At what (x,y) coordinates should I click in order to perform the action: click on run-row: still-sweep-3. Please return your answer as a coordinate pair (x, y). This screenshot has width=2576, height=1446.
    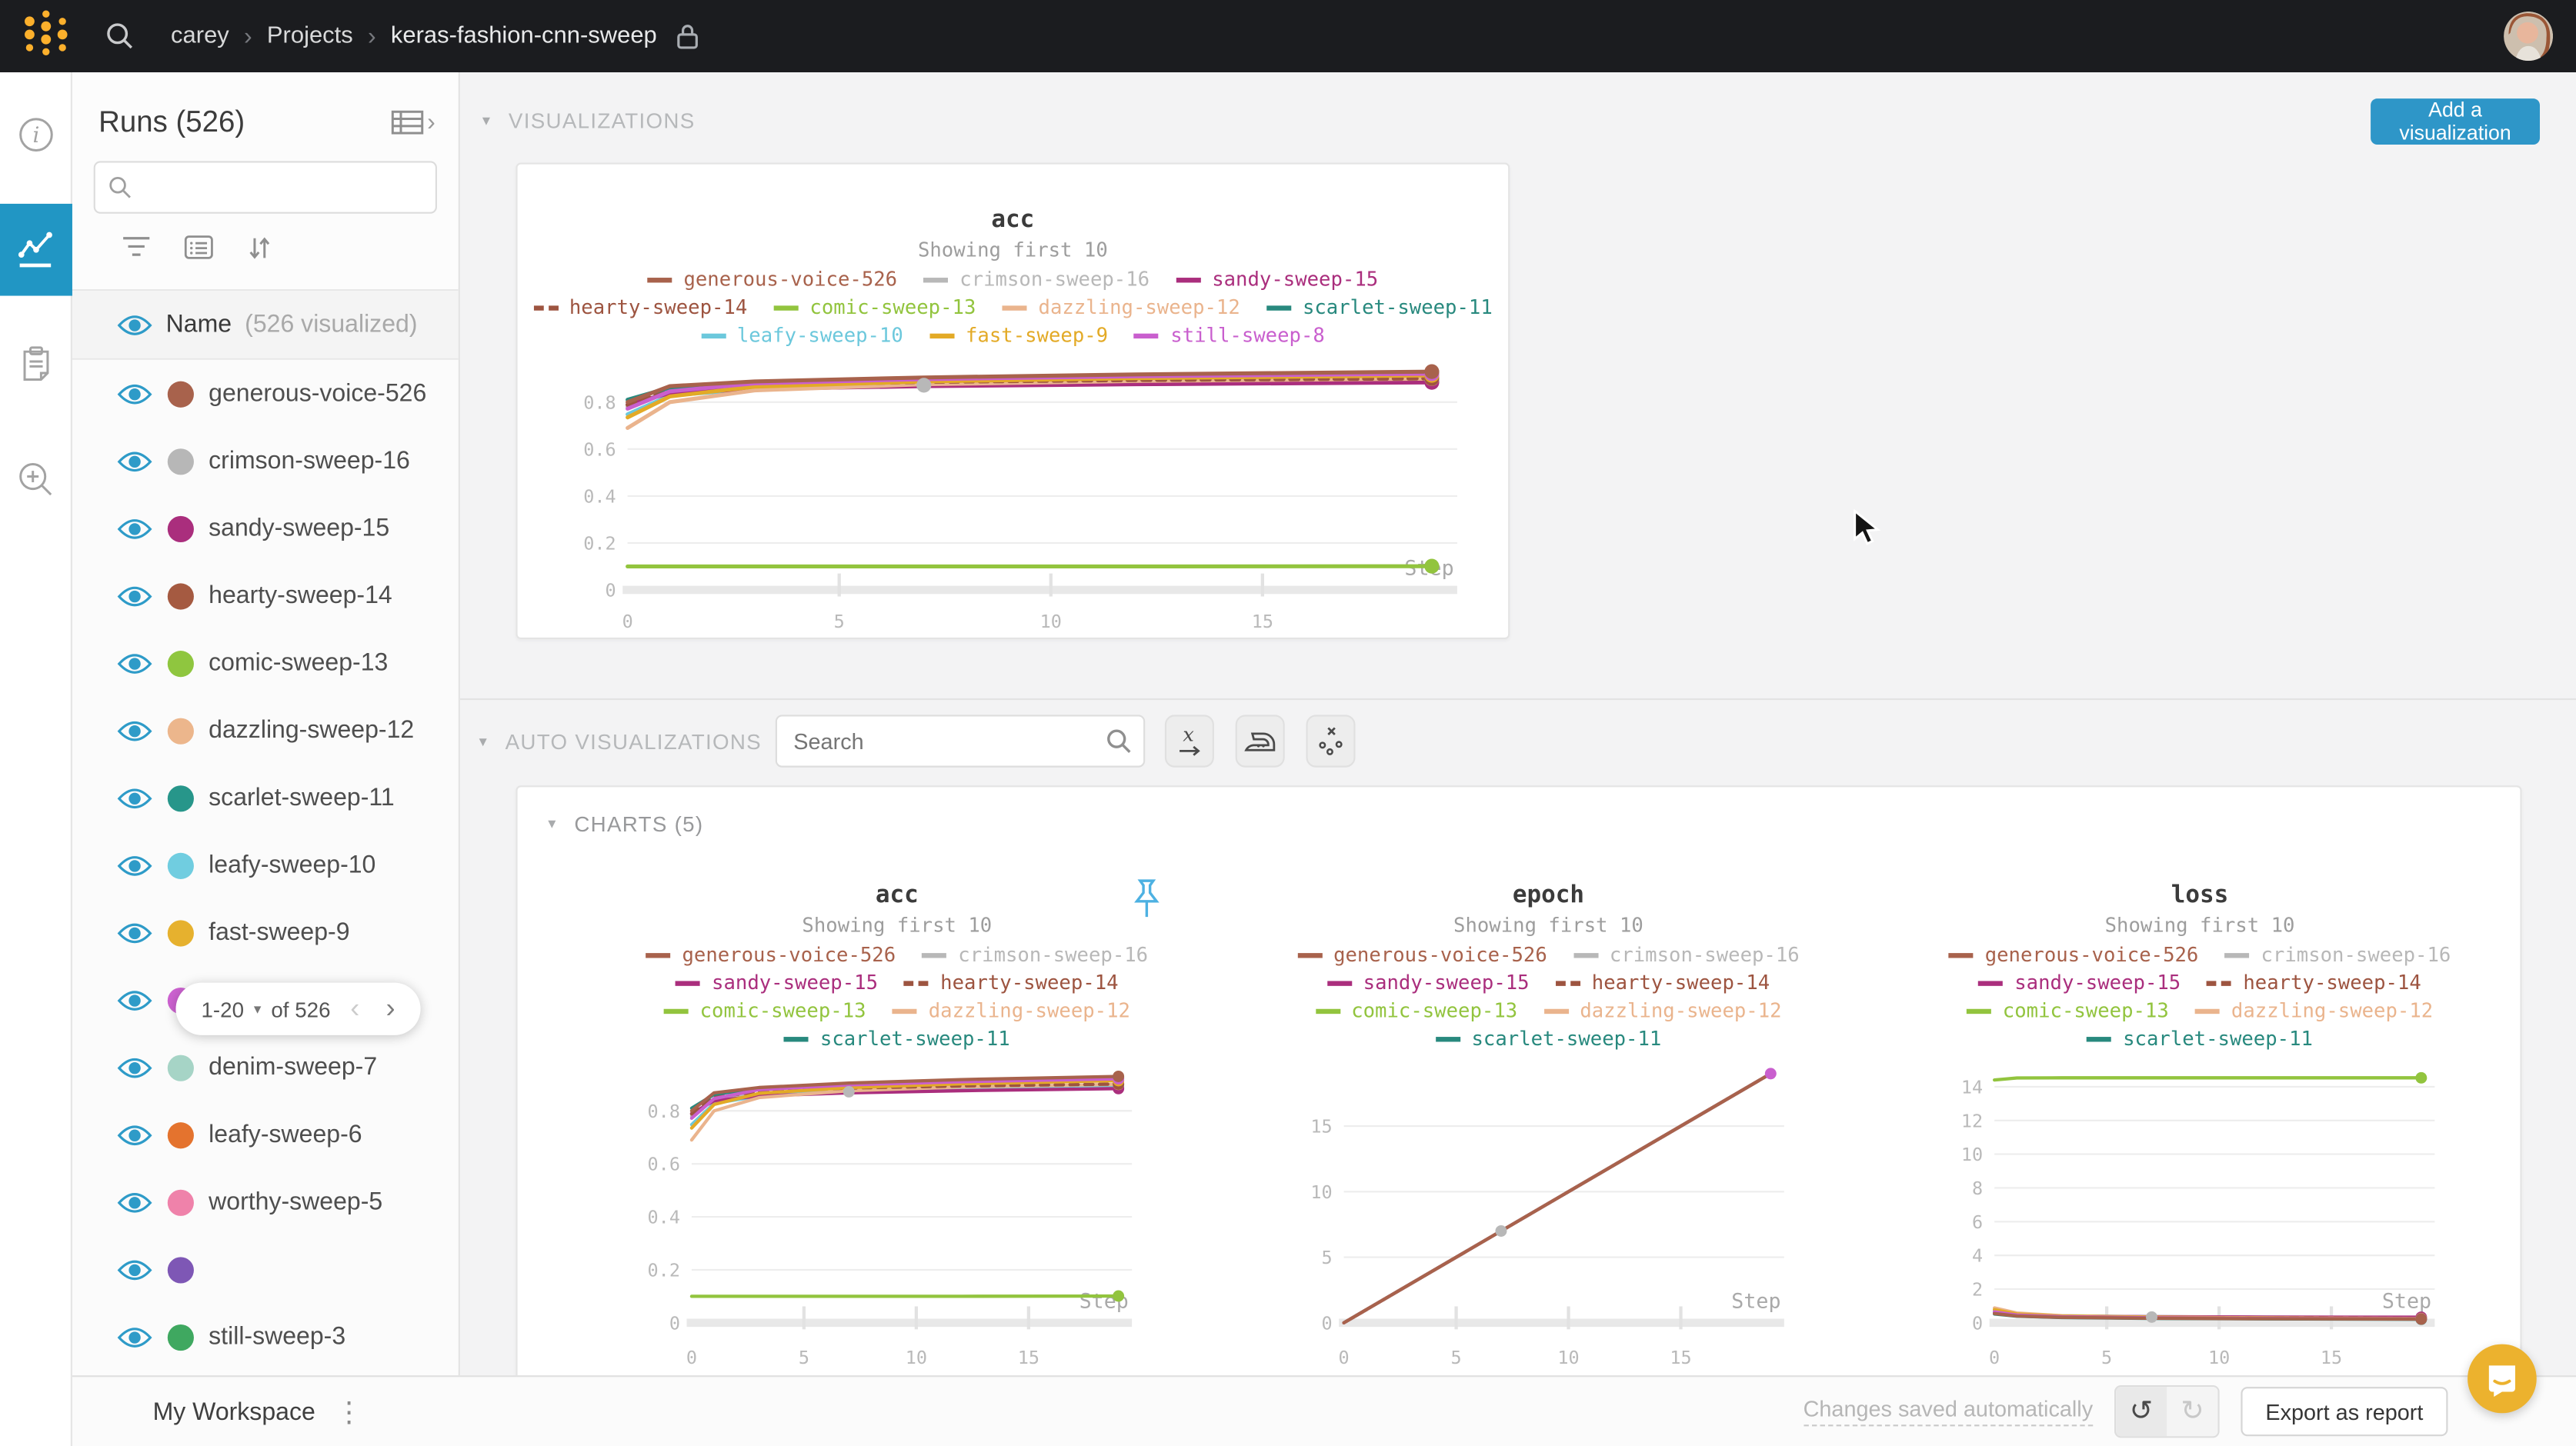
    Looking at the image, I should click on (266, 1337).